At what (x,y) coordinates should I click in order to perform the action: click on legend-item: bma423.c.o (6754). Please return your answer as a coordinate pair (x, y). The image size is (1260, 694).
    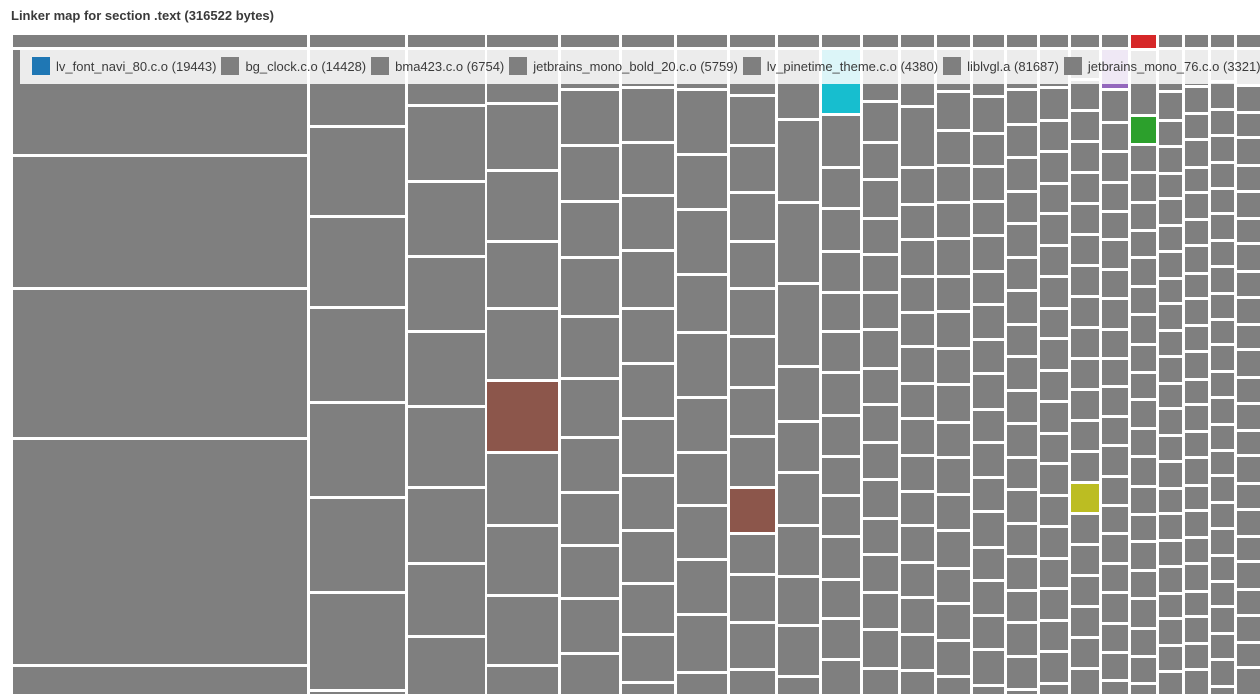
    Looking at the image, I should click on (437, 66).